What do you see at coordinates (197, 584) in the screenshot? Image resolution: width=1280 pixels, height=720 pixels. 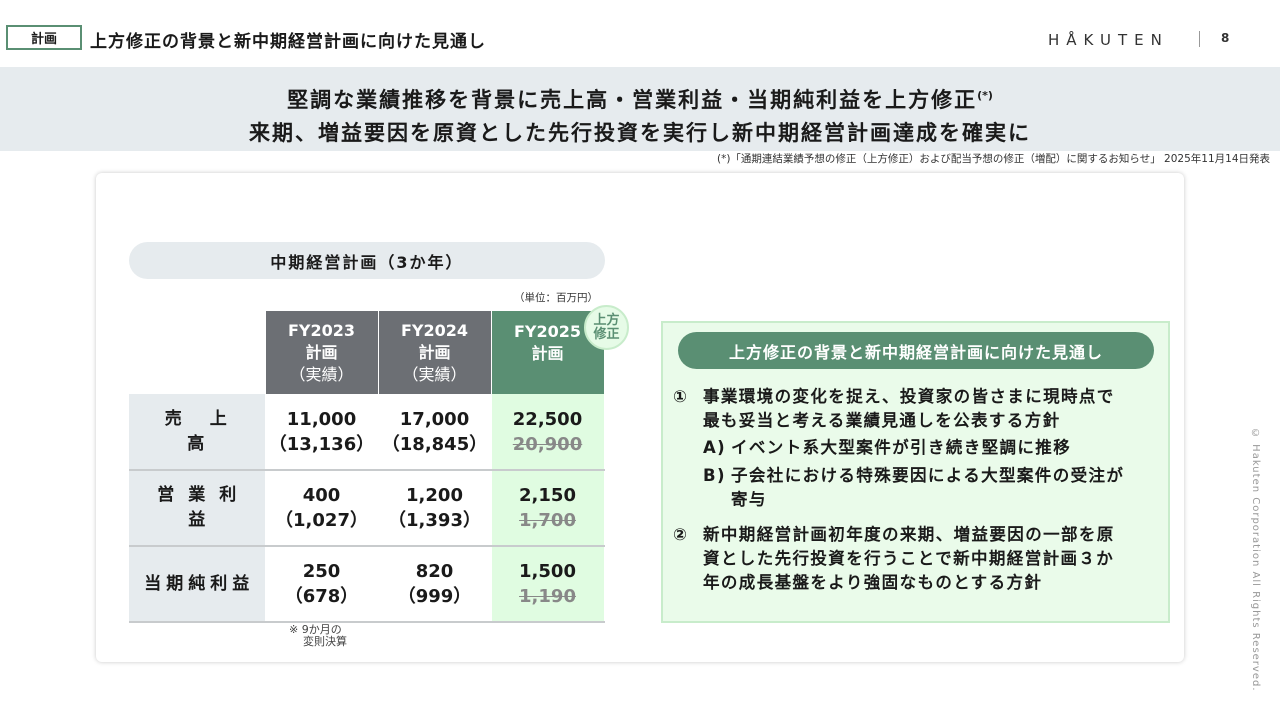 I see `row-label: 当期純利益` at bounding box center [197, 584].